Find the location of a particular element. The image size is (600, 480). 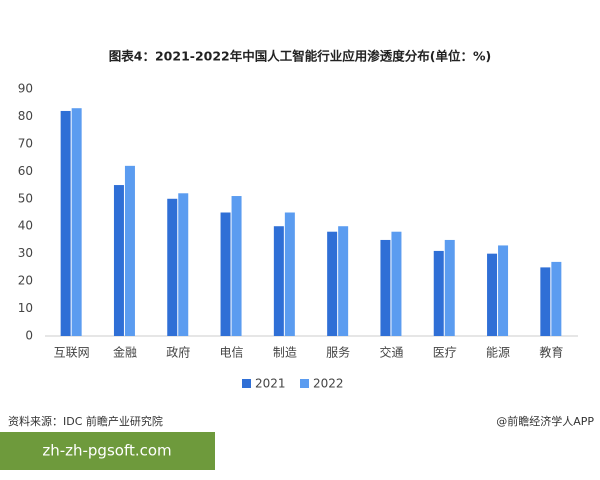

overlay-box is located at coordinates (107, 451).